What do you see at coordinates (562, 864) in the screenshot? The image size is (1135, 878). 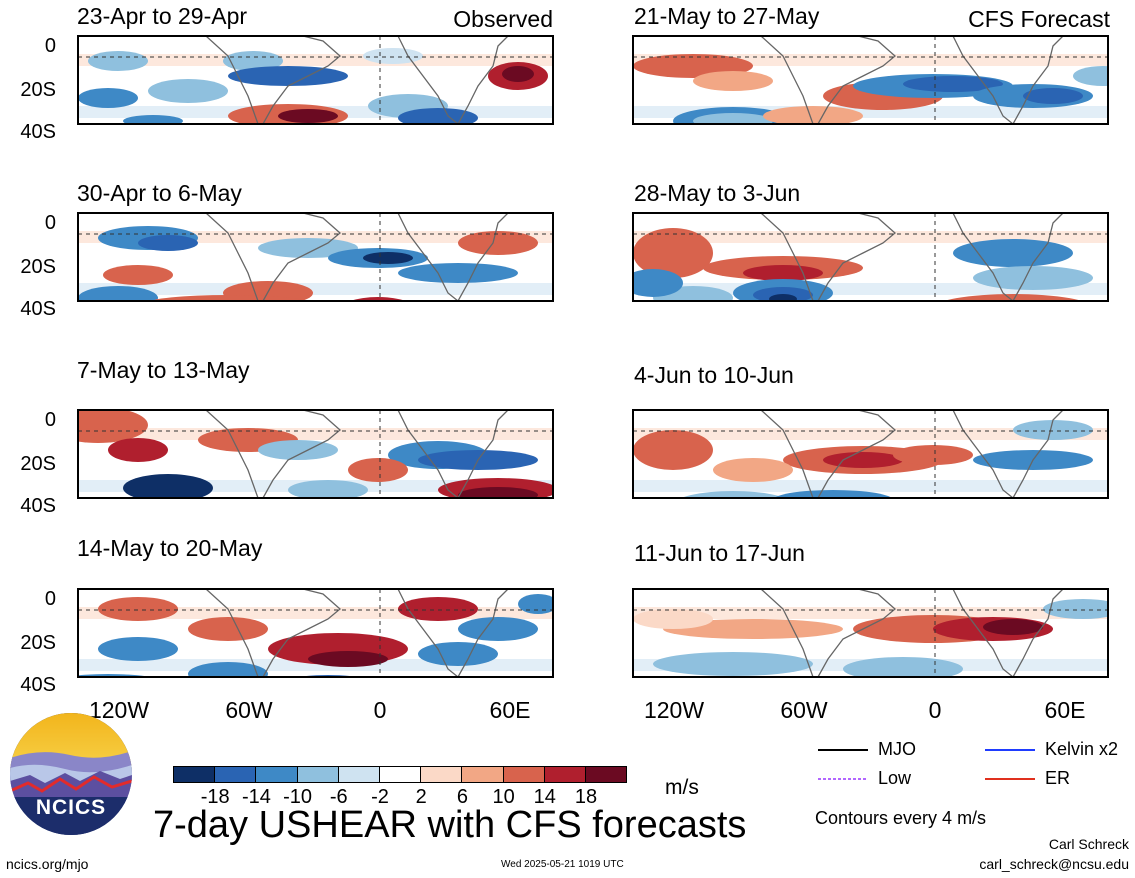 I see `footer-timestamp: Wed 2025-05-21 1019 UTC` at bounding box center [562, 864].